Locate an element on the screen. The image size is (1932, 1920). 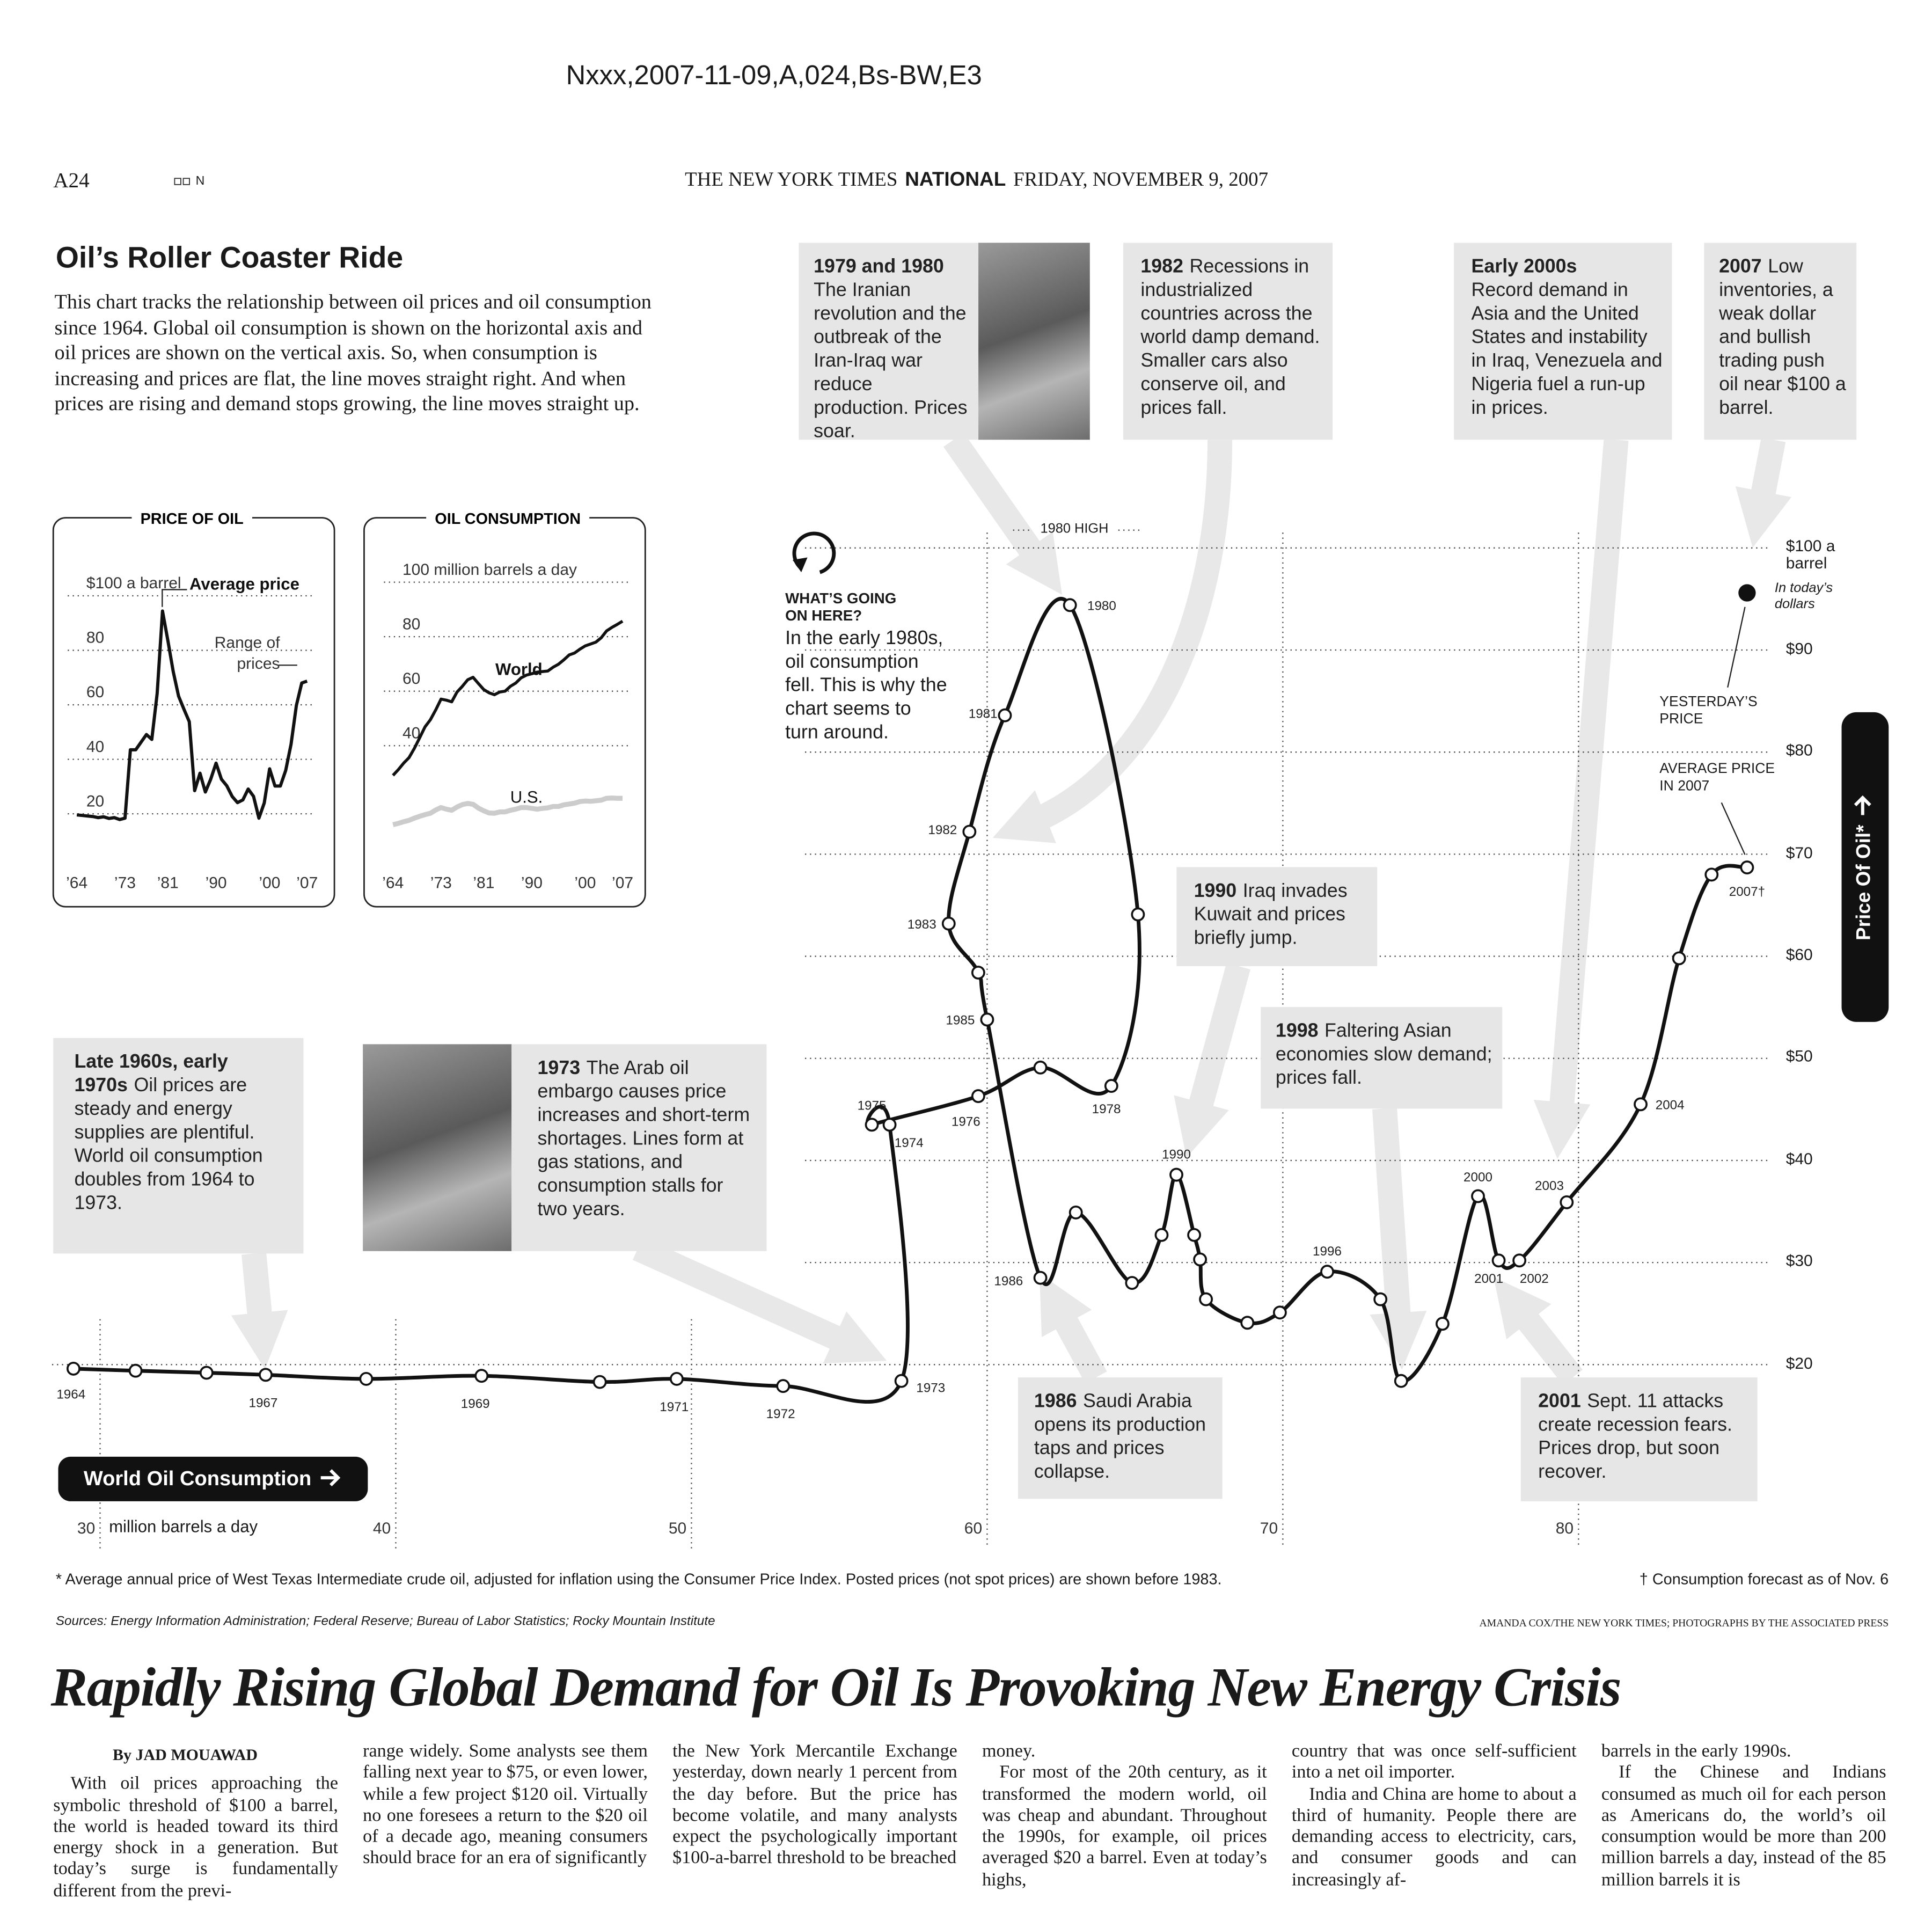
point-label: 2002 is located at coordinates (1534, 1279).